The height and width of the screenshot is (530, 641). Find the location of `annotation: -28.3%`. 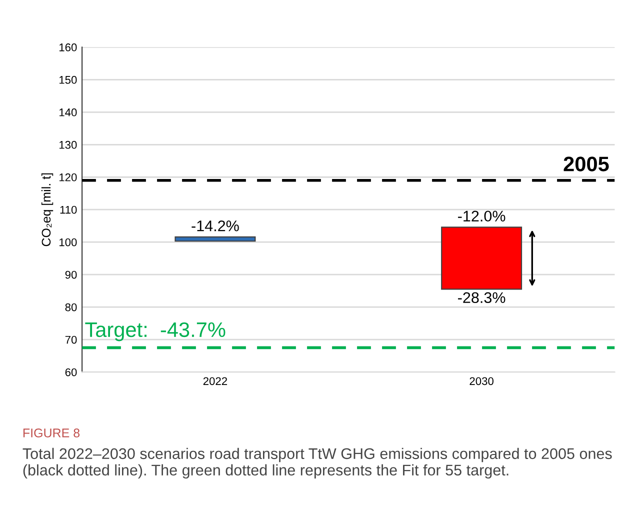

annotation: -28.3% is located at coordinates (482, 298).